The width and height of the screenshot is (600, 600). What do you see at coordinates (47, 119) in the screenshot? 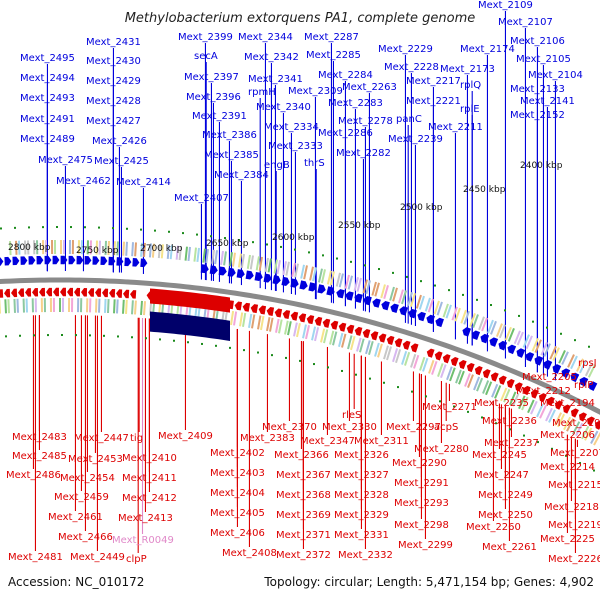
I see `gene-label: Mext_2491` at bounding box center [47, 119].